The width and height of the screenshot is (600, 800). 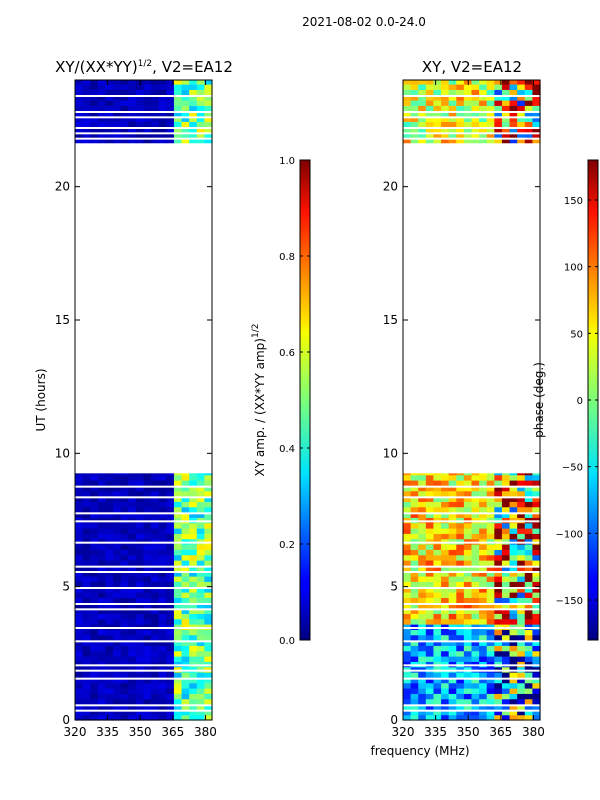 I want to click on colorbar-tick-label: −100, so click(x=569, y=534).